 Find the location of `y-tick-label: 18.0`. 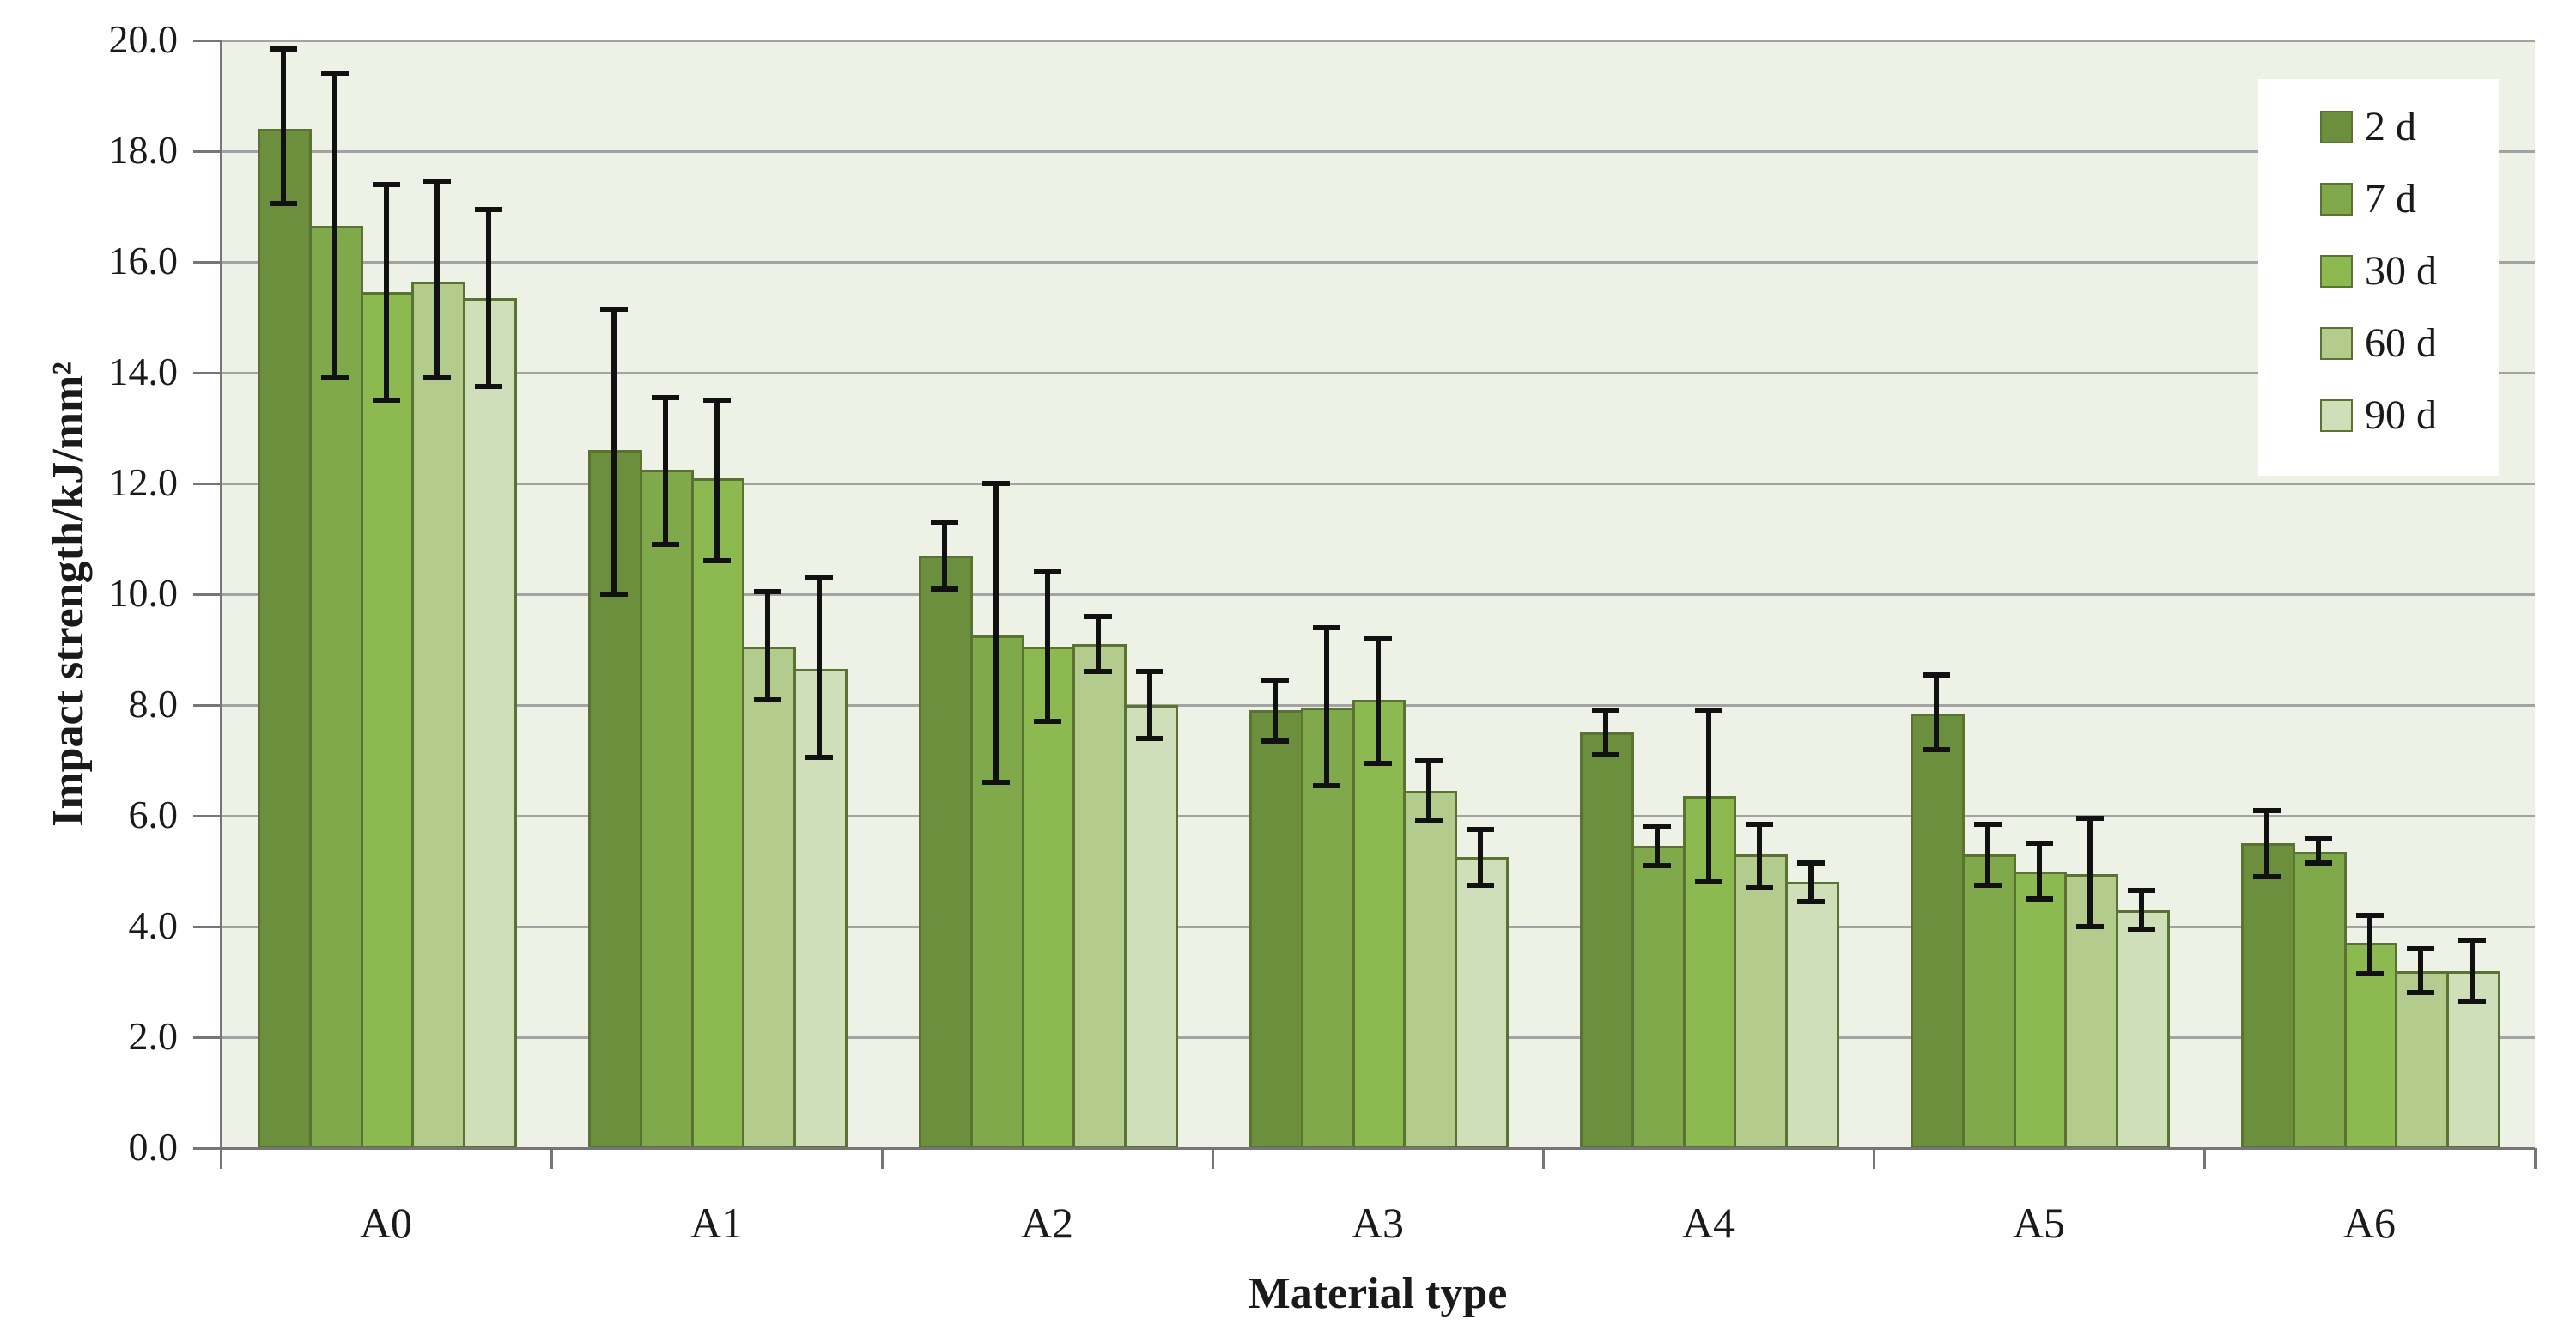

y-tick-label: 18.0 is located at coordinates (143, 150).